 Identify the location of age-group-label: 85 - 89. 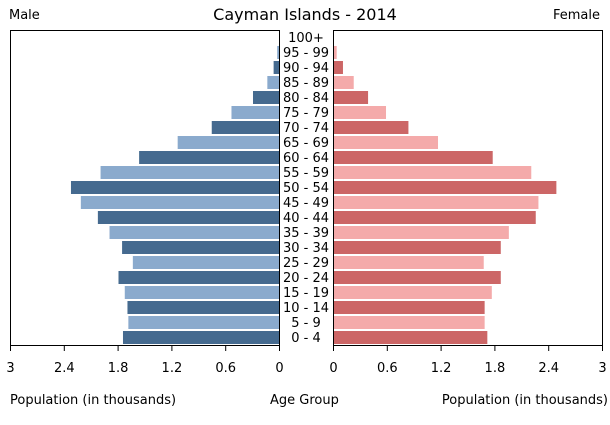
(306, 83).